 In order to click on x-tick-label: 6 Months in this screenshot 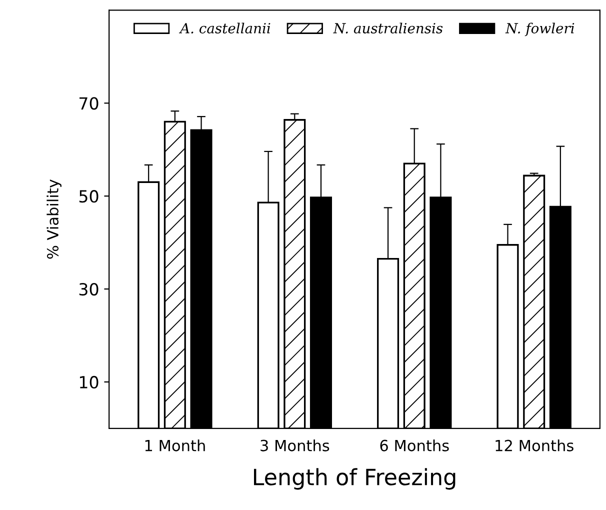, I will do `click(414, 446)`.